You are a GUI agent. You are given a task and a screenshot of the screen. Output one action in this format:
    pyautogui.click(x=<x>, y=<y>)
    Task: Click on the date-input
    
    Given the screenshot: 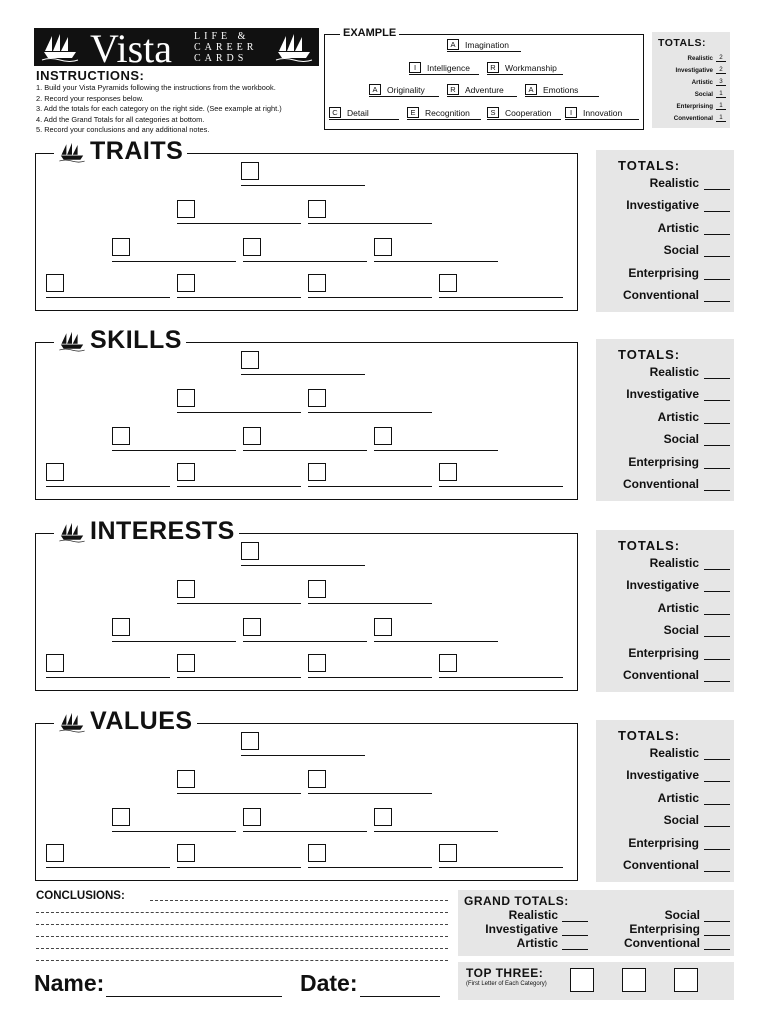 What is the action you would take?
    pyautogui.click(x=399, y=986)
    